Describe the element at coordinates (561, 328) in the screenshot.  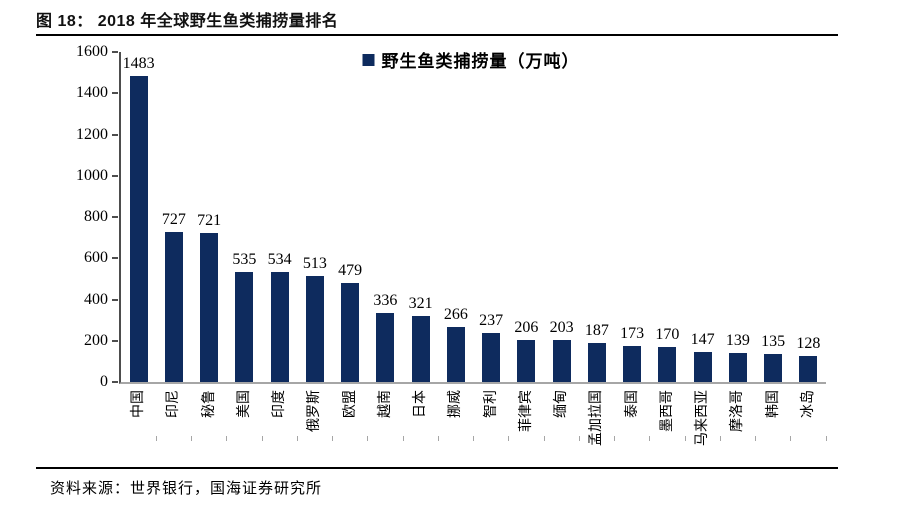
I see `bar-value-label: 203` at that location.